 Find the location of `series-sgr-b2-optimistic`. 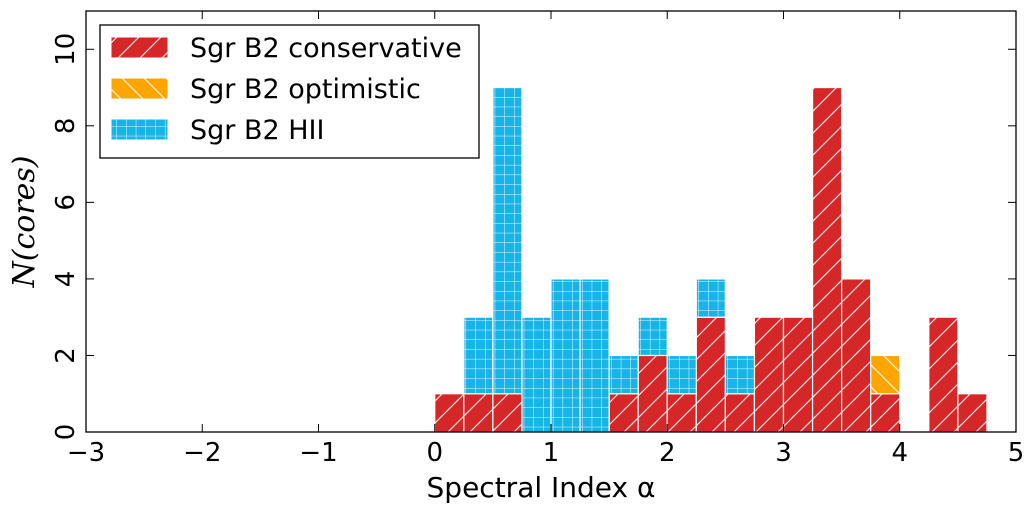

series-sgr-b2-optimistic is located at coordinates (885, 374).